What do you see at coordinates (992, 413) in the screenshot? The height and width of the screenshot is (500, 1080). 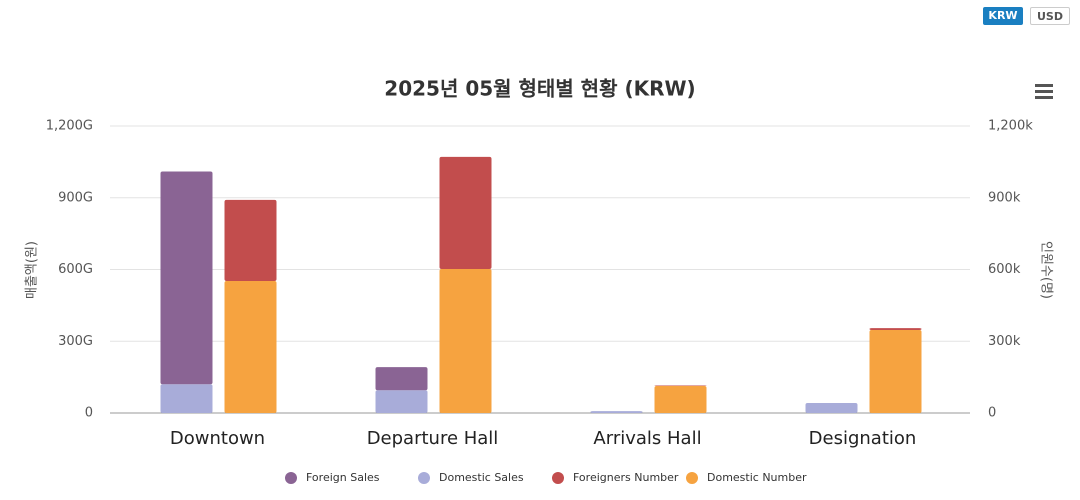 I see `y2-tick-label: 0` at bounding box center [992, 413].